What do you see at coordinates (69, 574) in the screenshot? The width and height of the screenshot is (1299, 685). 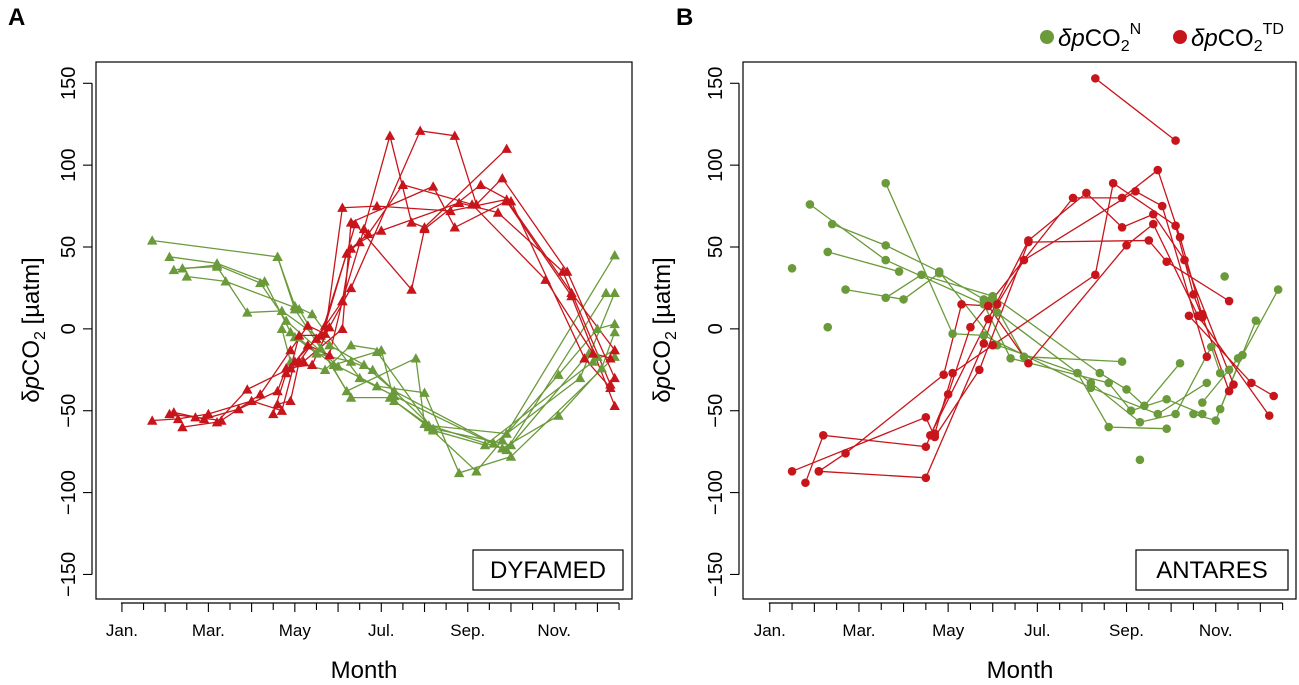 I see `y-tick-label-a: −150` at bounding box center [69, 574].